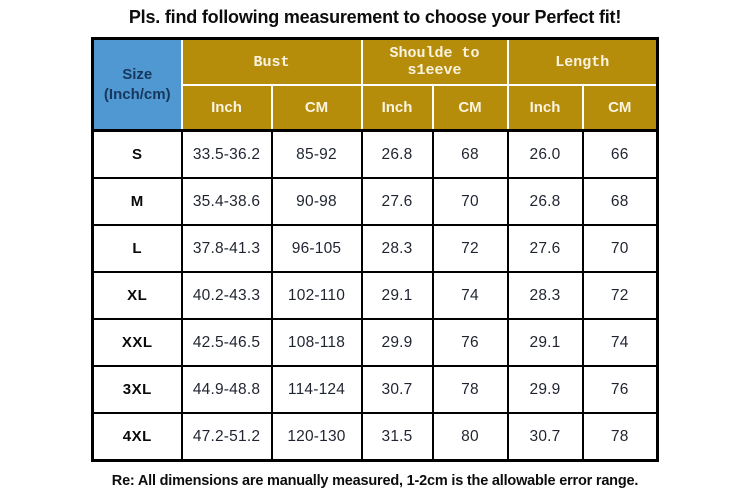 The height and width of the screenshot is (500, 750). Describe the element at coordinates (226, 389) in the screenshot. I see `measurement-cell: 44.9-48.8` at that location.